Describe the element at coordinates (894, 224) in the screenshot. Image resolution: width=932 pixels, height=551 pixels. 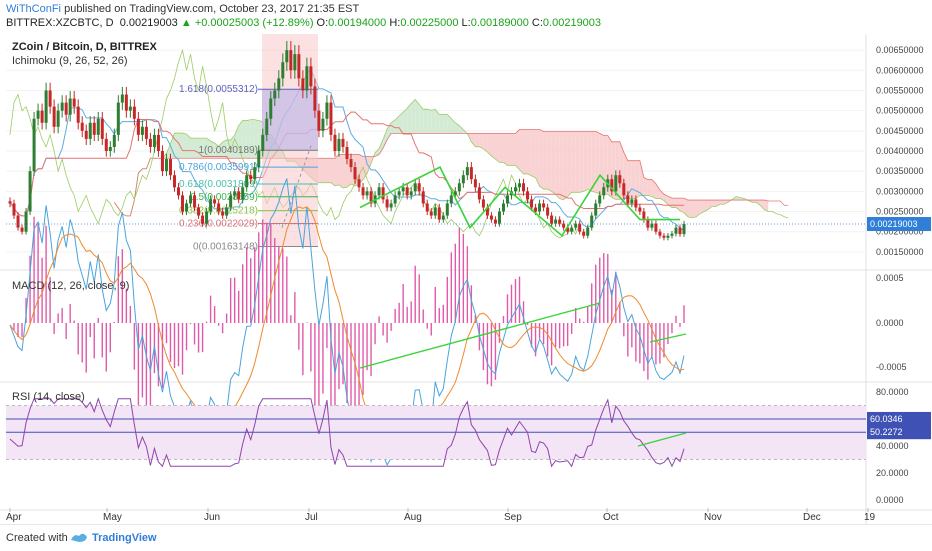
I see `last-price-tag-label: 0.00219003` at that location.